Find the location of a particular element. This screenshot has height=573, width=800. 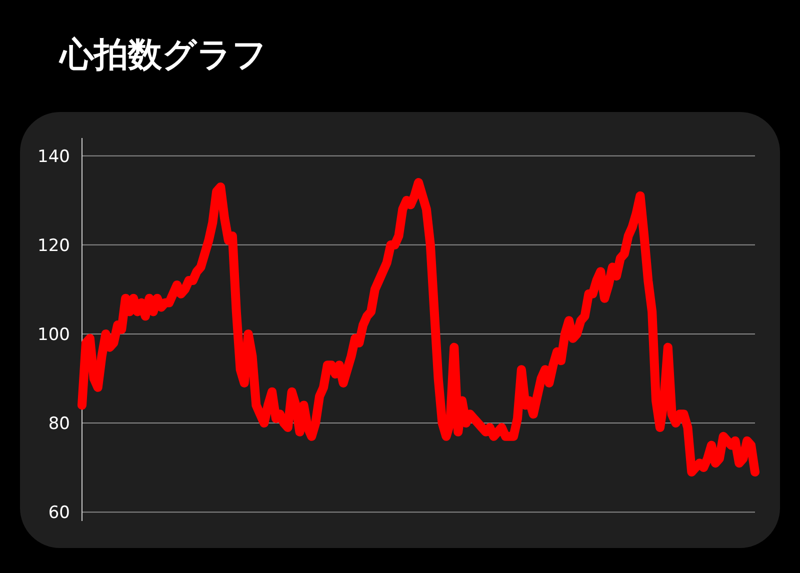

y-tick-label: 140 is located at coordinates (54, 156).